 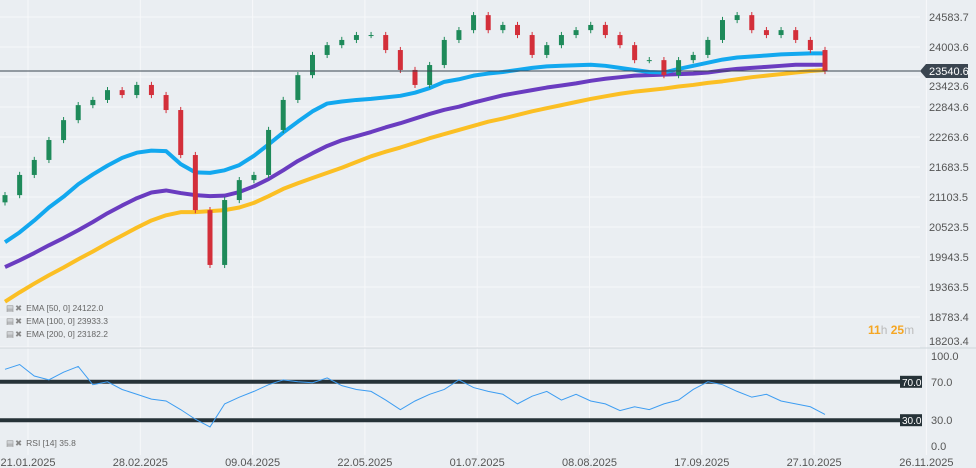 I want to click on date-tick-label: 27.10.2025, so click(x=814, y=462).